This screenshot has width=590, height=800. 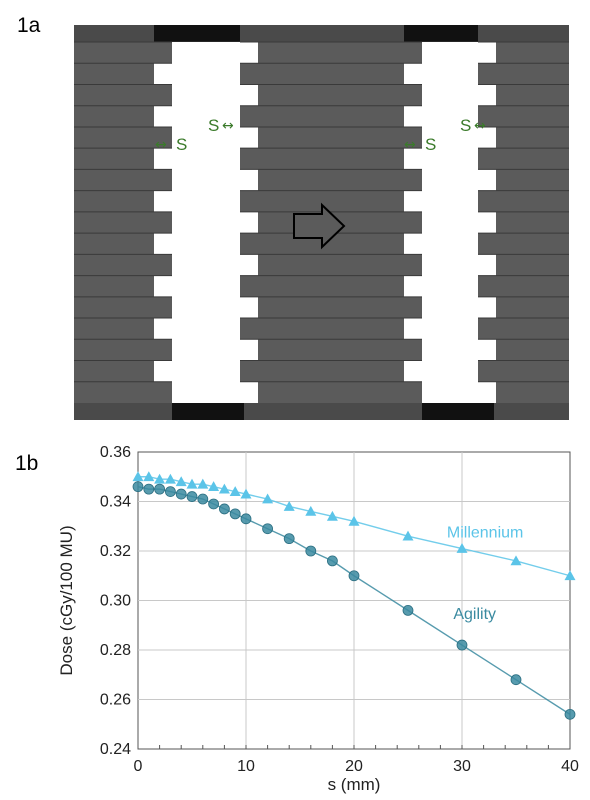 I want to click on bottom-jaw-dark-left, so click(x=208, y=411).